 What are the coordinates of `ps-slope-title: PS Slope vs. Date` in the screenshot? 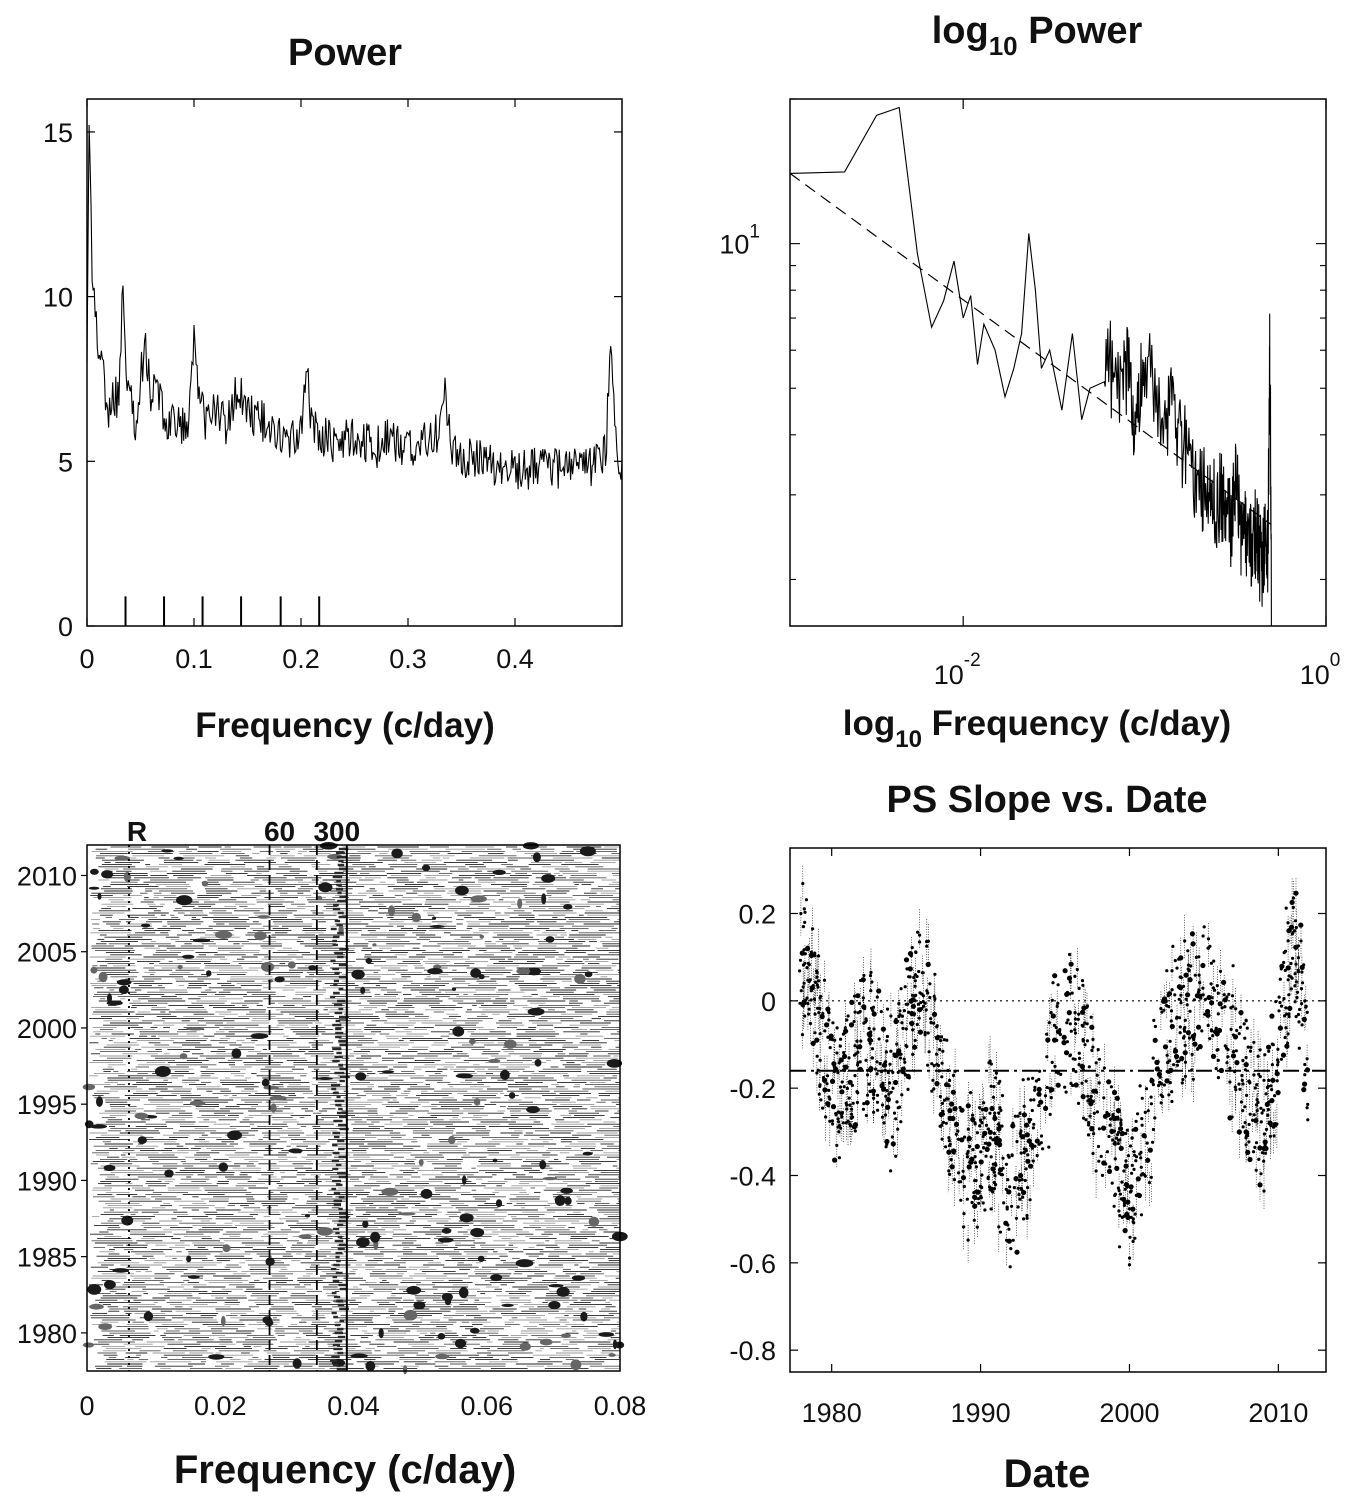 It's located at (1046, 800).